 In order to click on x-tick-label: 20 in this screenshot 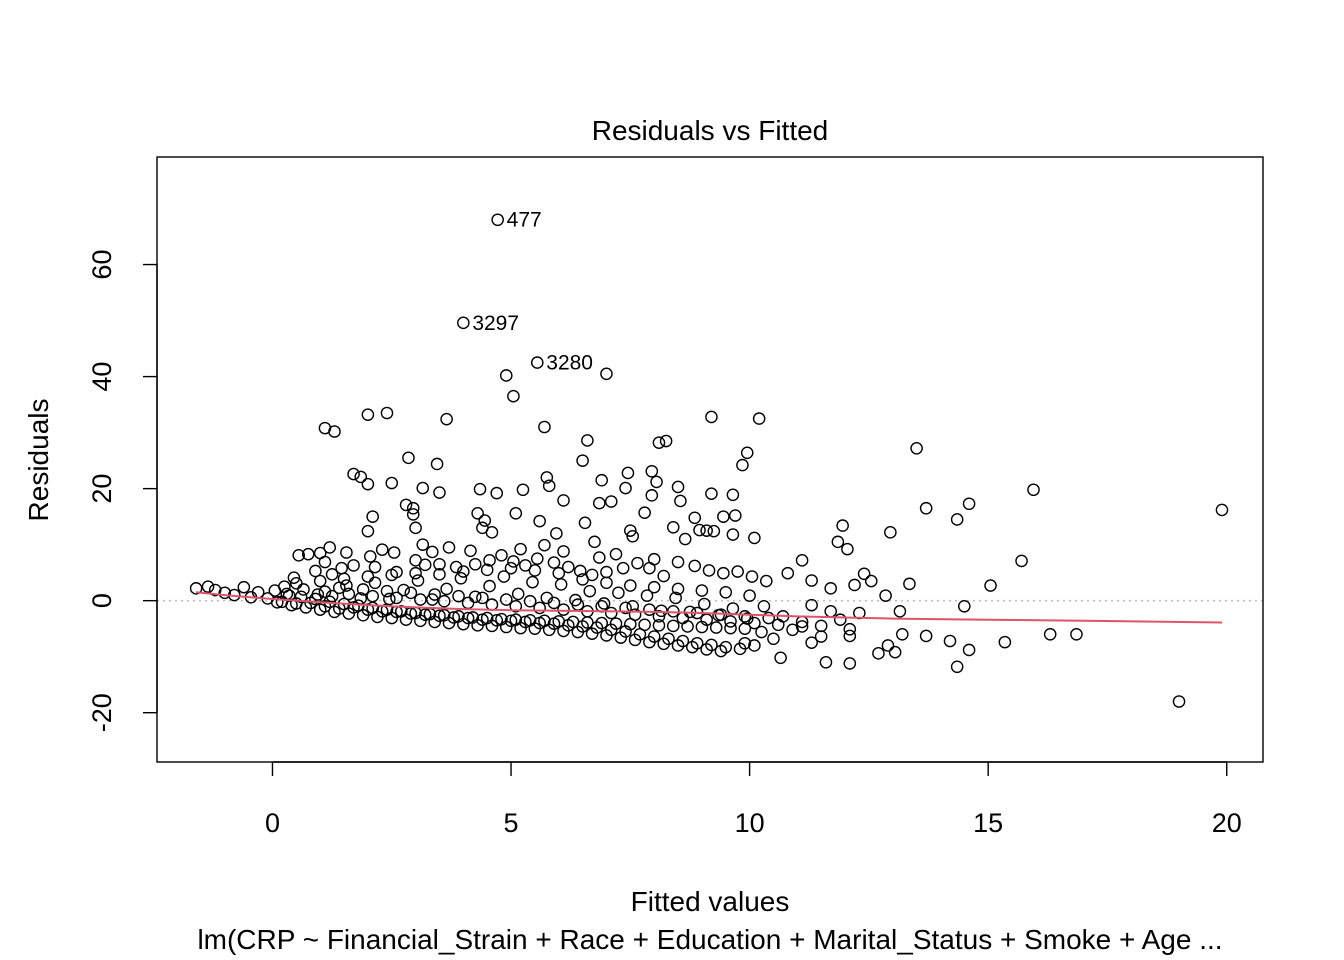, I will do `click(1227, 823)`.